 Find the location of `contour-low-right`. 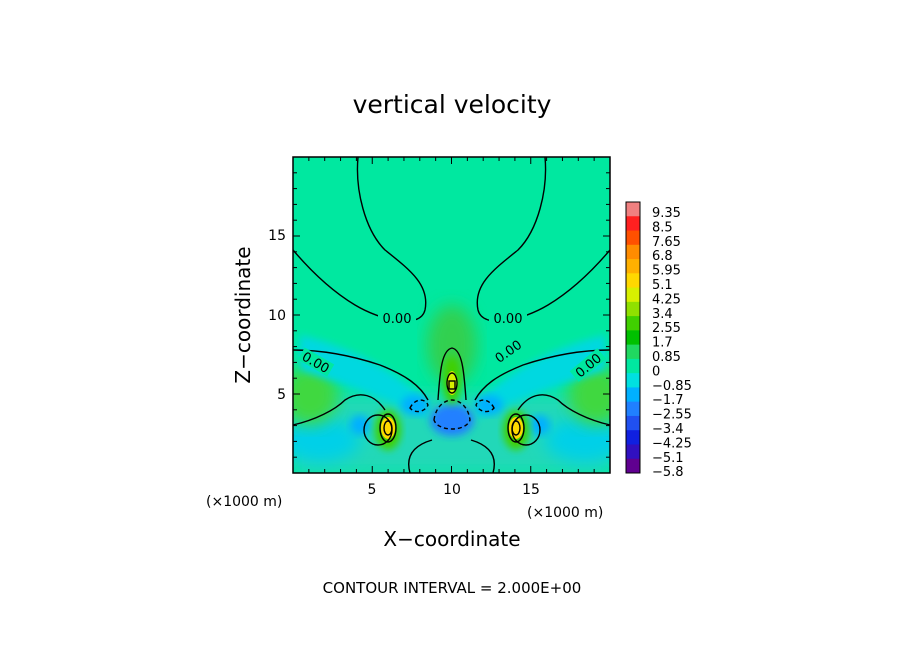

contour-low-right is located at coordinates (563, 410).